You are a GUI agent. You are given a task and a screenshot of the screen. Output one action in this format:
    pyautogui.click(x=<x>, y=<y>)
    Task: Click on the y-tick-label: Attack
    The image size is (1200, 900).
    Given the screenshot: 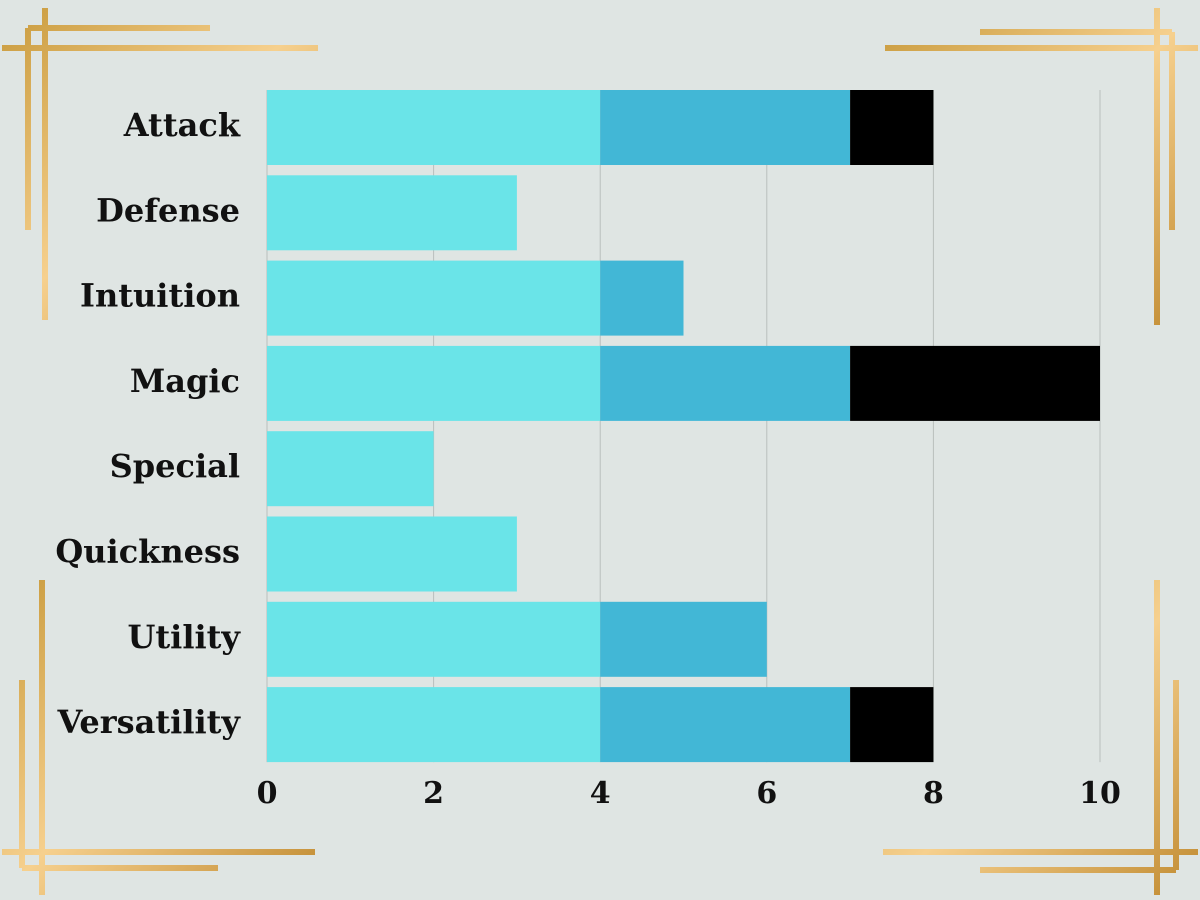 What is the action you would take?
    pyautogui.click(x=182, y=125)
    